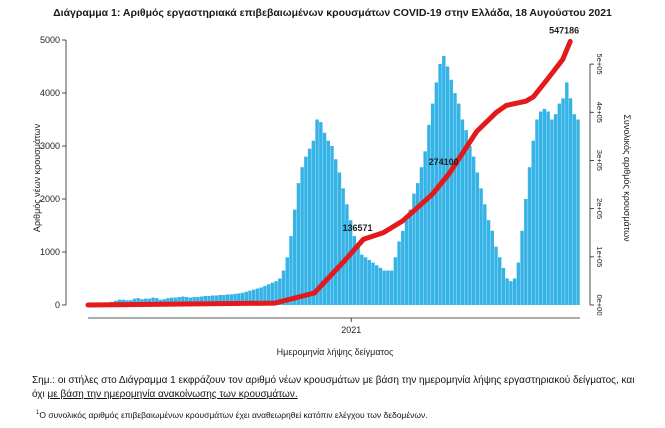  Describe the element at coordinates (50, 40) in the screenshot. I see `y-tick-label: 5000` at that location.